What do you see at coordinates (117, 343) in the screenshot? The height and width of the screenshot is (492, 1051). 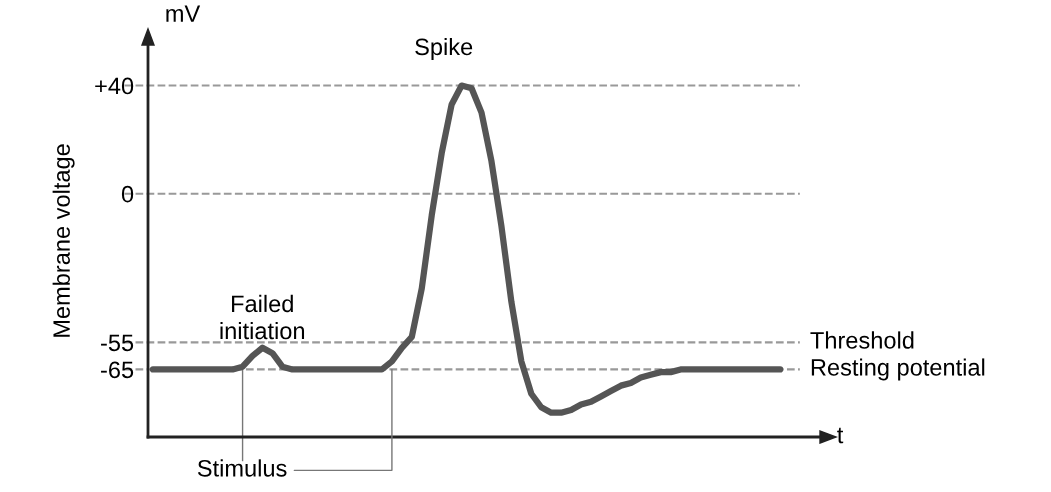 I see `y-tick-label: -55` at bounding box center [117, 343].